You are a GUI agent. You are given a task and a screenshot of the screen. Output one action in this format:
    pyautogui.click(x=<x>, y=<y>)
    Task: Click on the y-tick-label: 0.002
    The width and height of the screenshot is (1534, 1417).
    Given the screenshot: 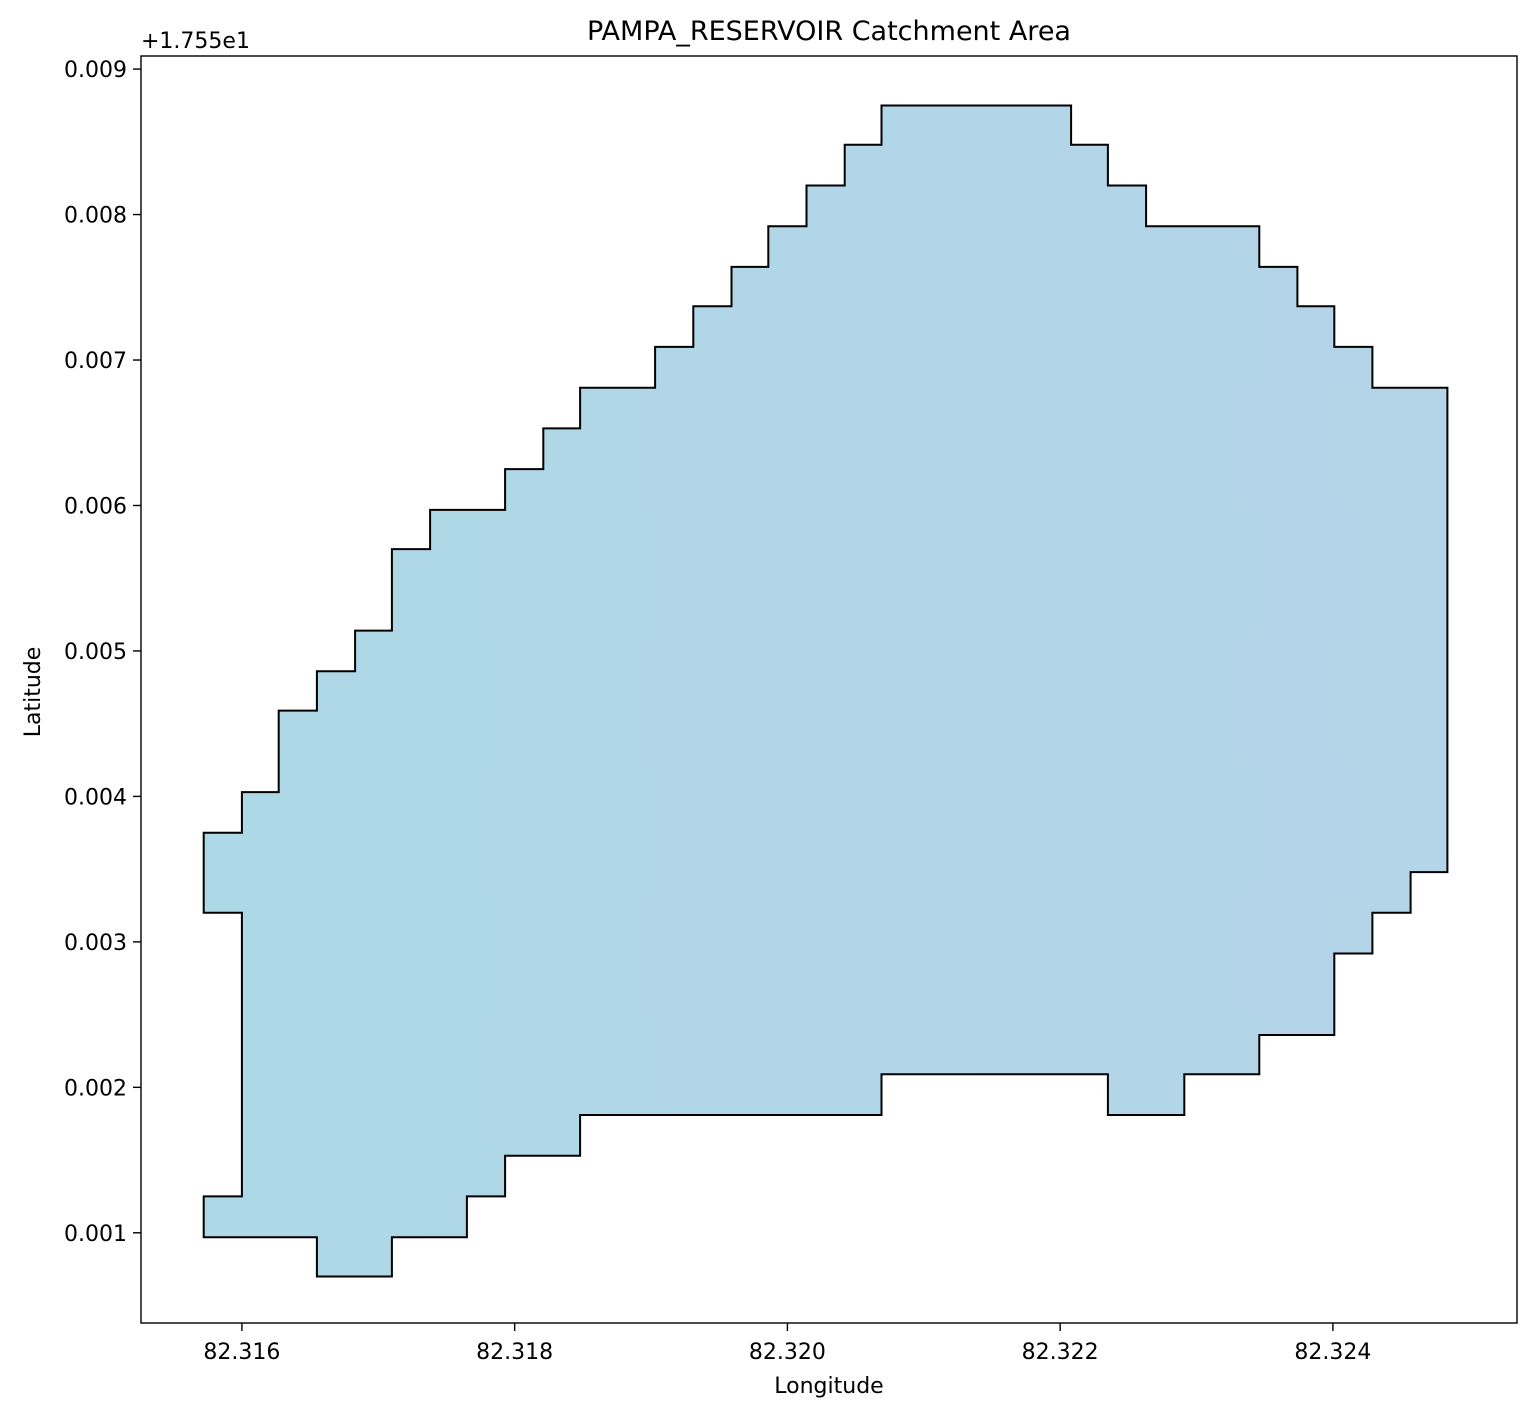 What is the action you would take?
    pyautogui.click(x=95, y=1088)
    